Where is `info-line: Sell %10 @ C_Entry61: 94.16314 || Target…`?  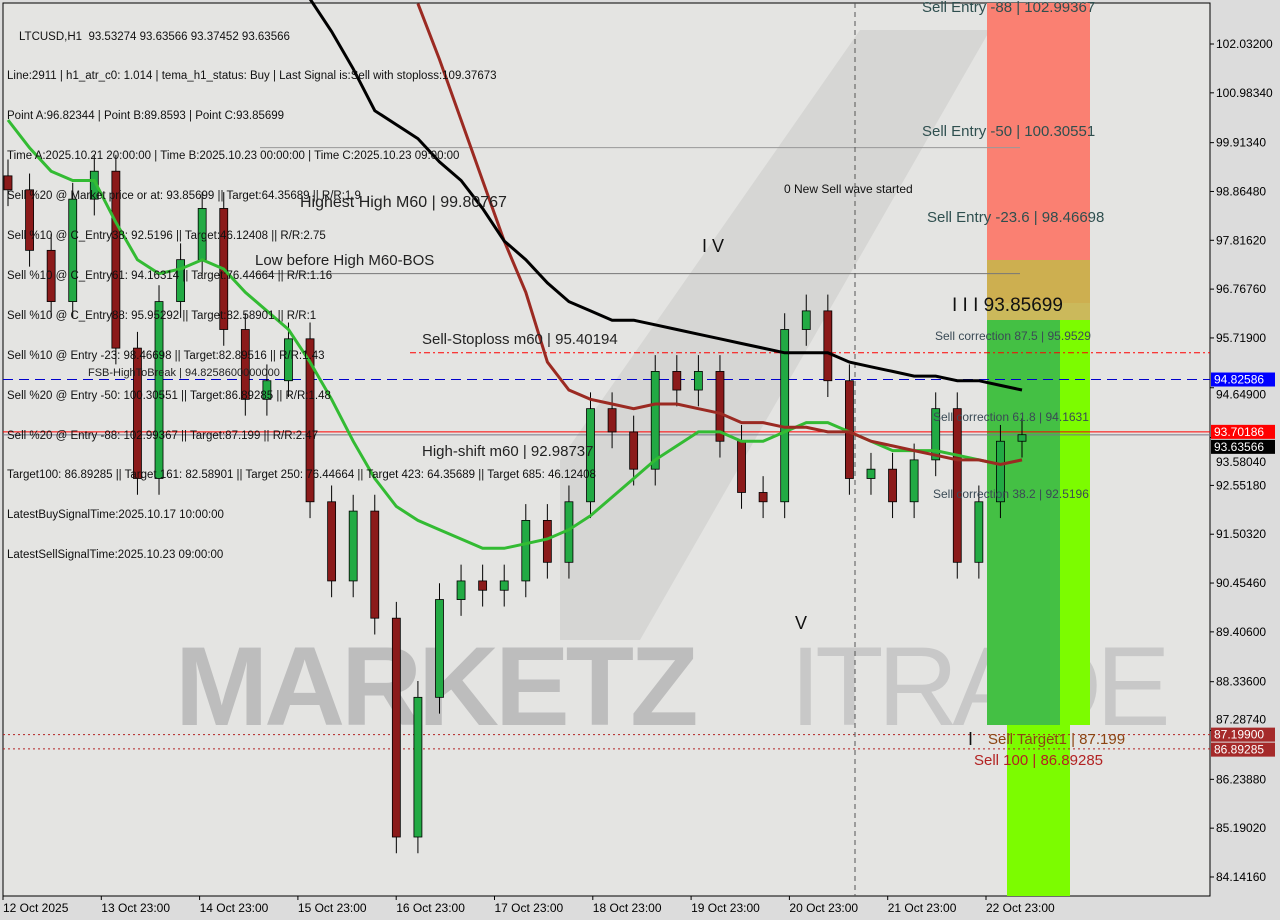
info-line: Sell %10 @ C_Entry61: 94.16314 || Target… is located at coordinates (170, 275).